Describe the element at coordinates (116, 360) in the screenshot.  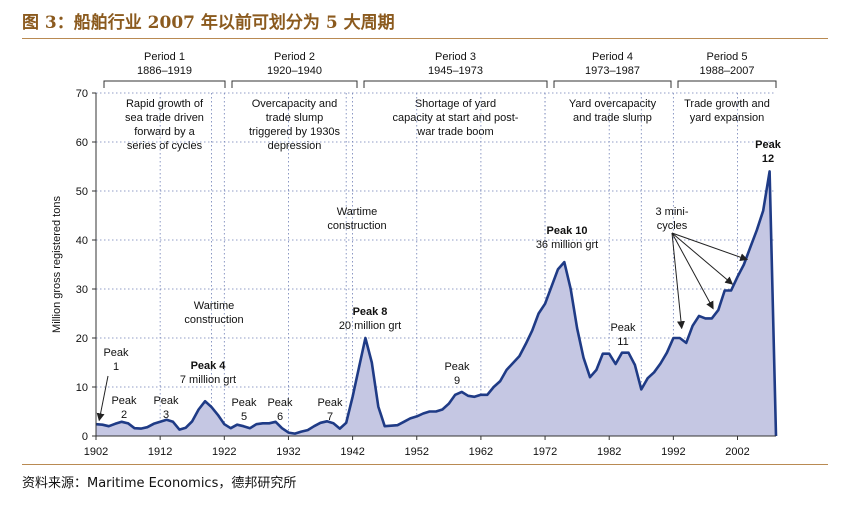
I see `annotation-peak-1: Peak 1` at that location.